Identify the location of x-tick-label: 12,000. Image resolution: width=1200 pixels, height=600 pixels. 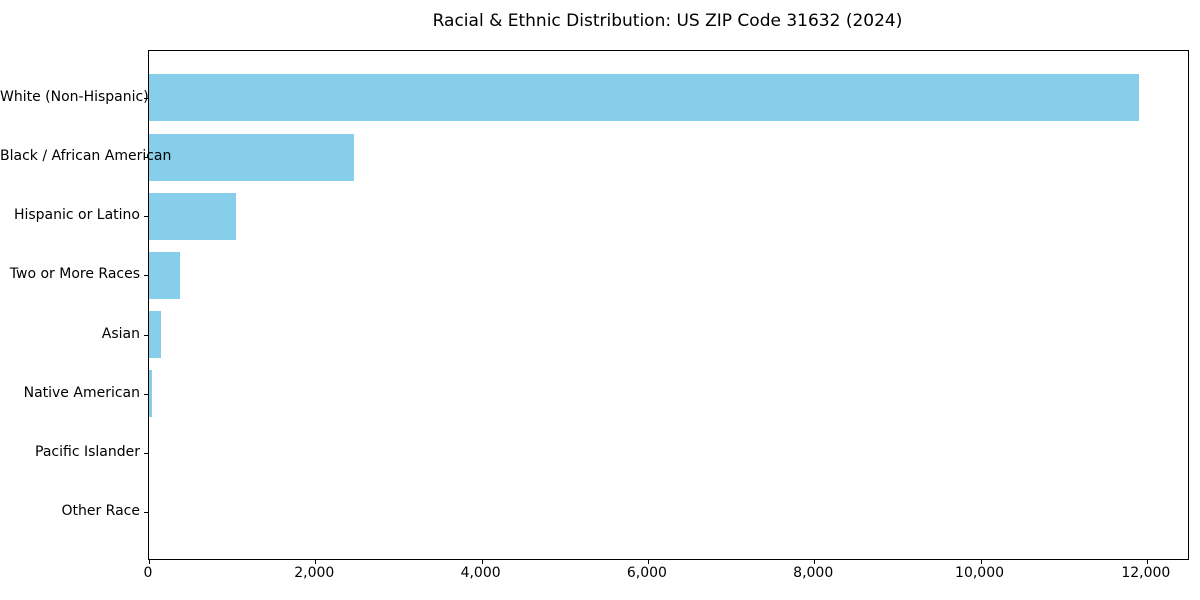
(1146, 573).